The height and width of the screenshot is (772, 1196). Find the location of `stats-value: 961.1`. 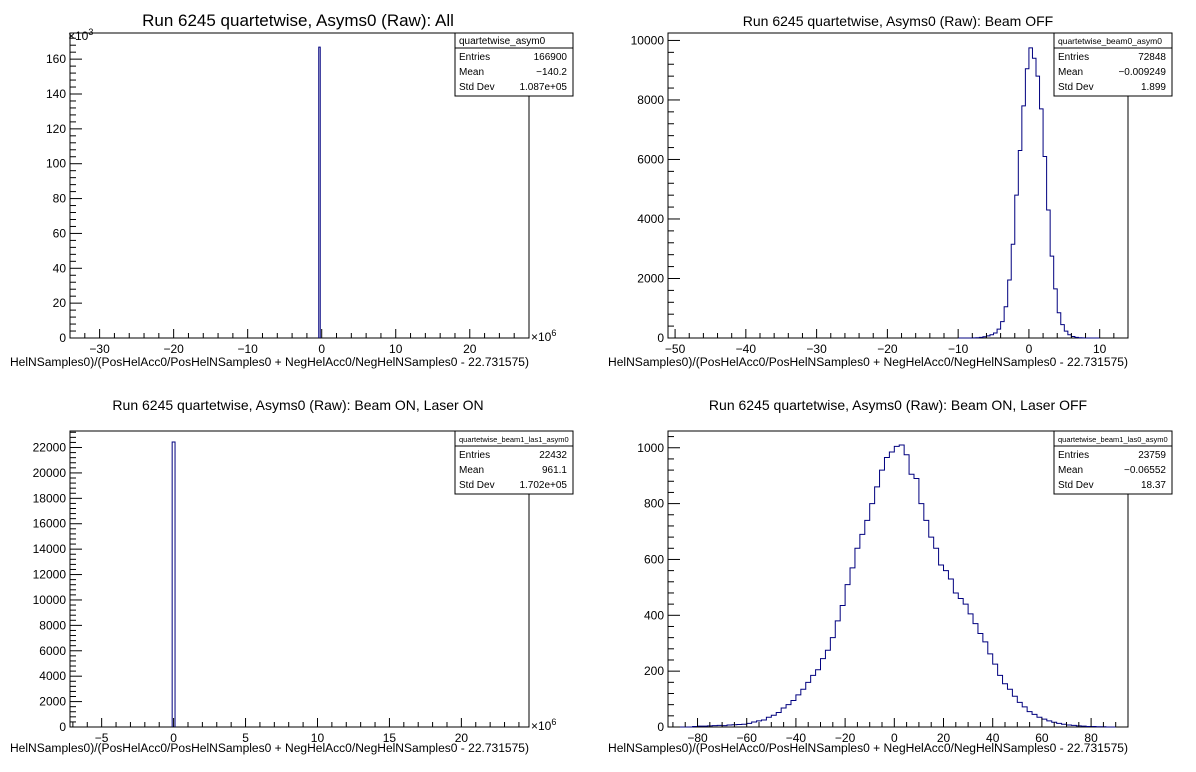

stats-value: 961.1 is located at coordinates (554, 470).